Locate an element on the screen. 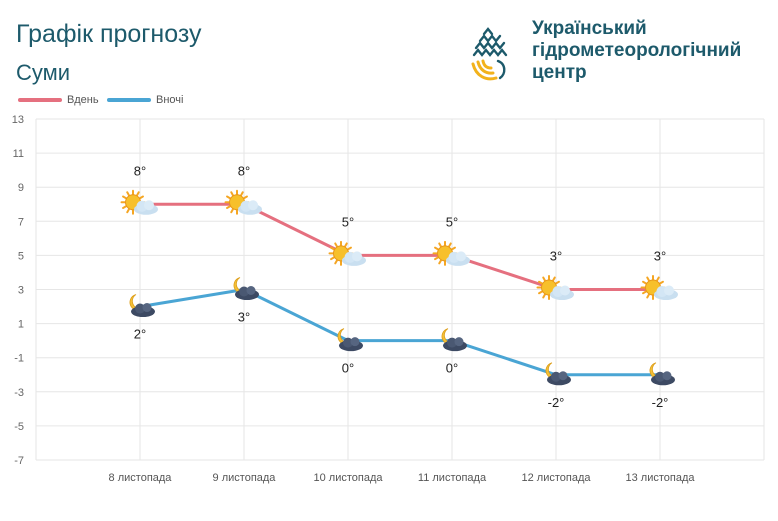 The image size is (778, 521). night-series-line is located at coordinates (399, 332).